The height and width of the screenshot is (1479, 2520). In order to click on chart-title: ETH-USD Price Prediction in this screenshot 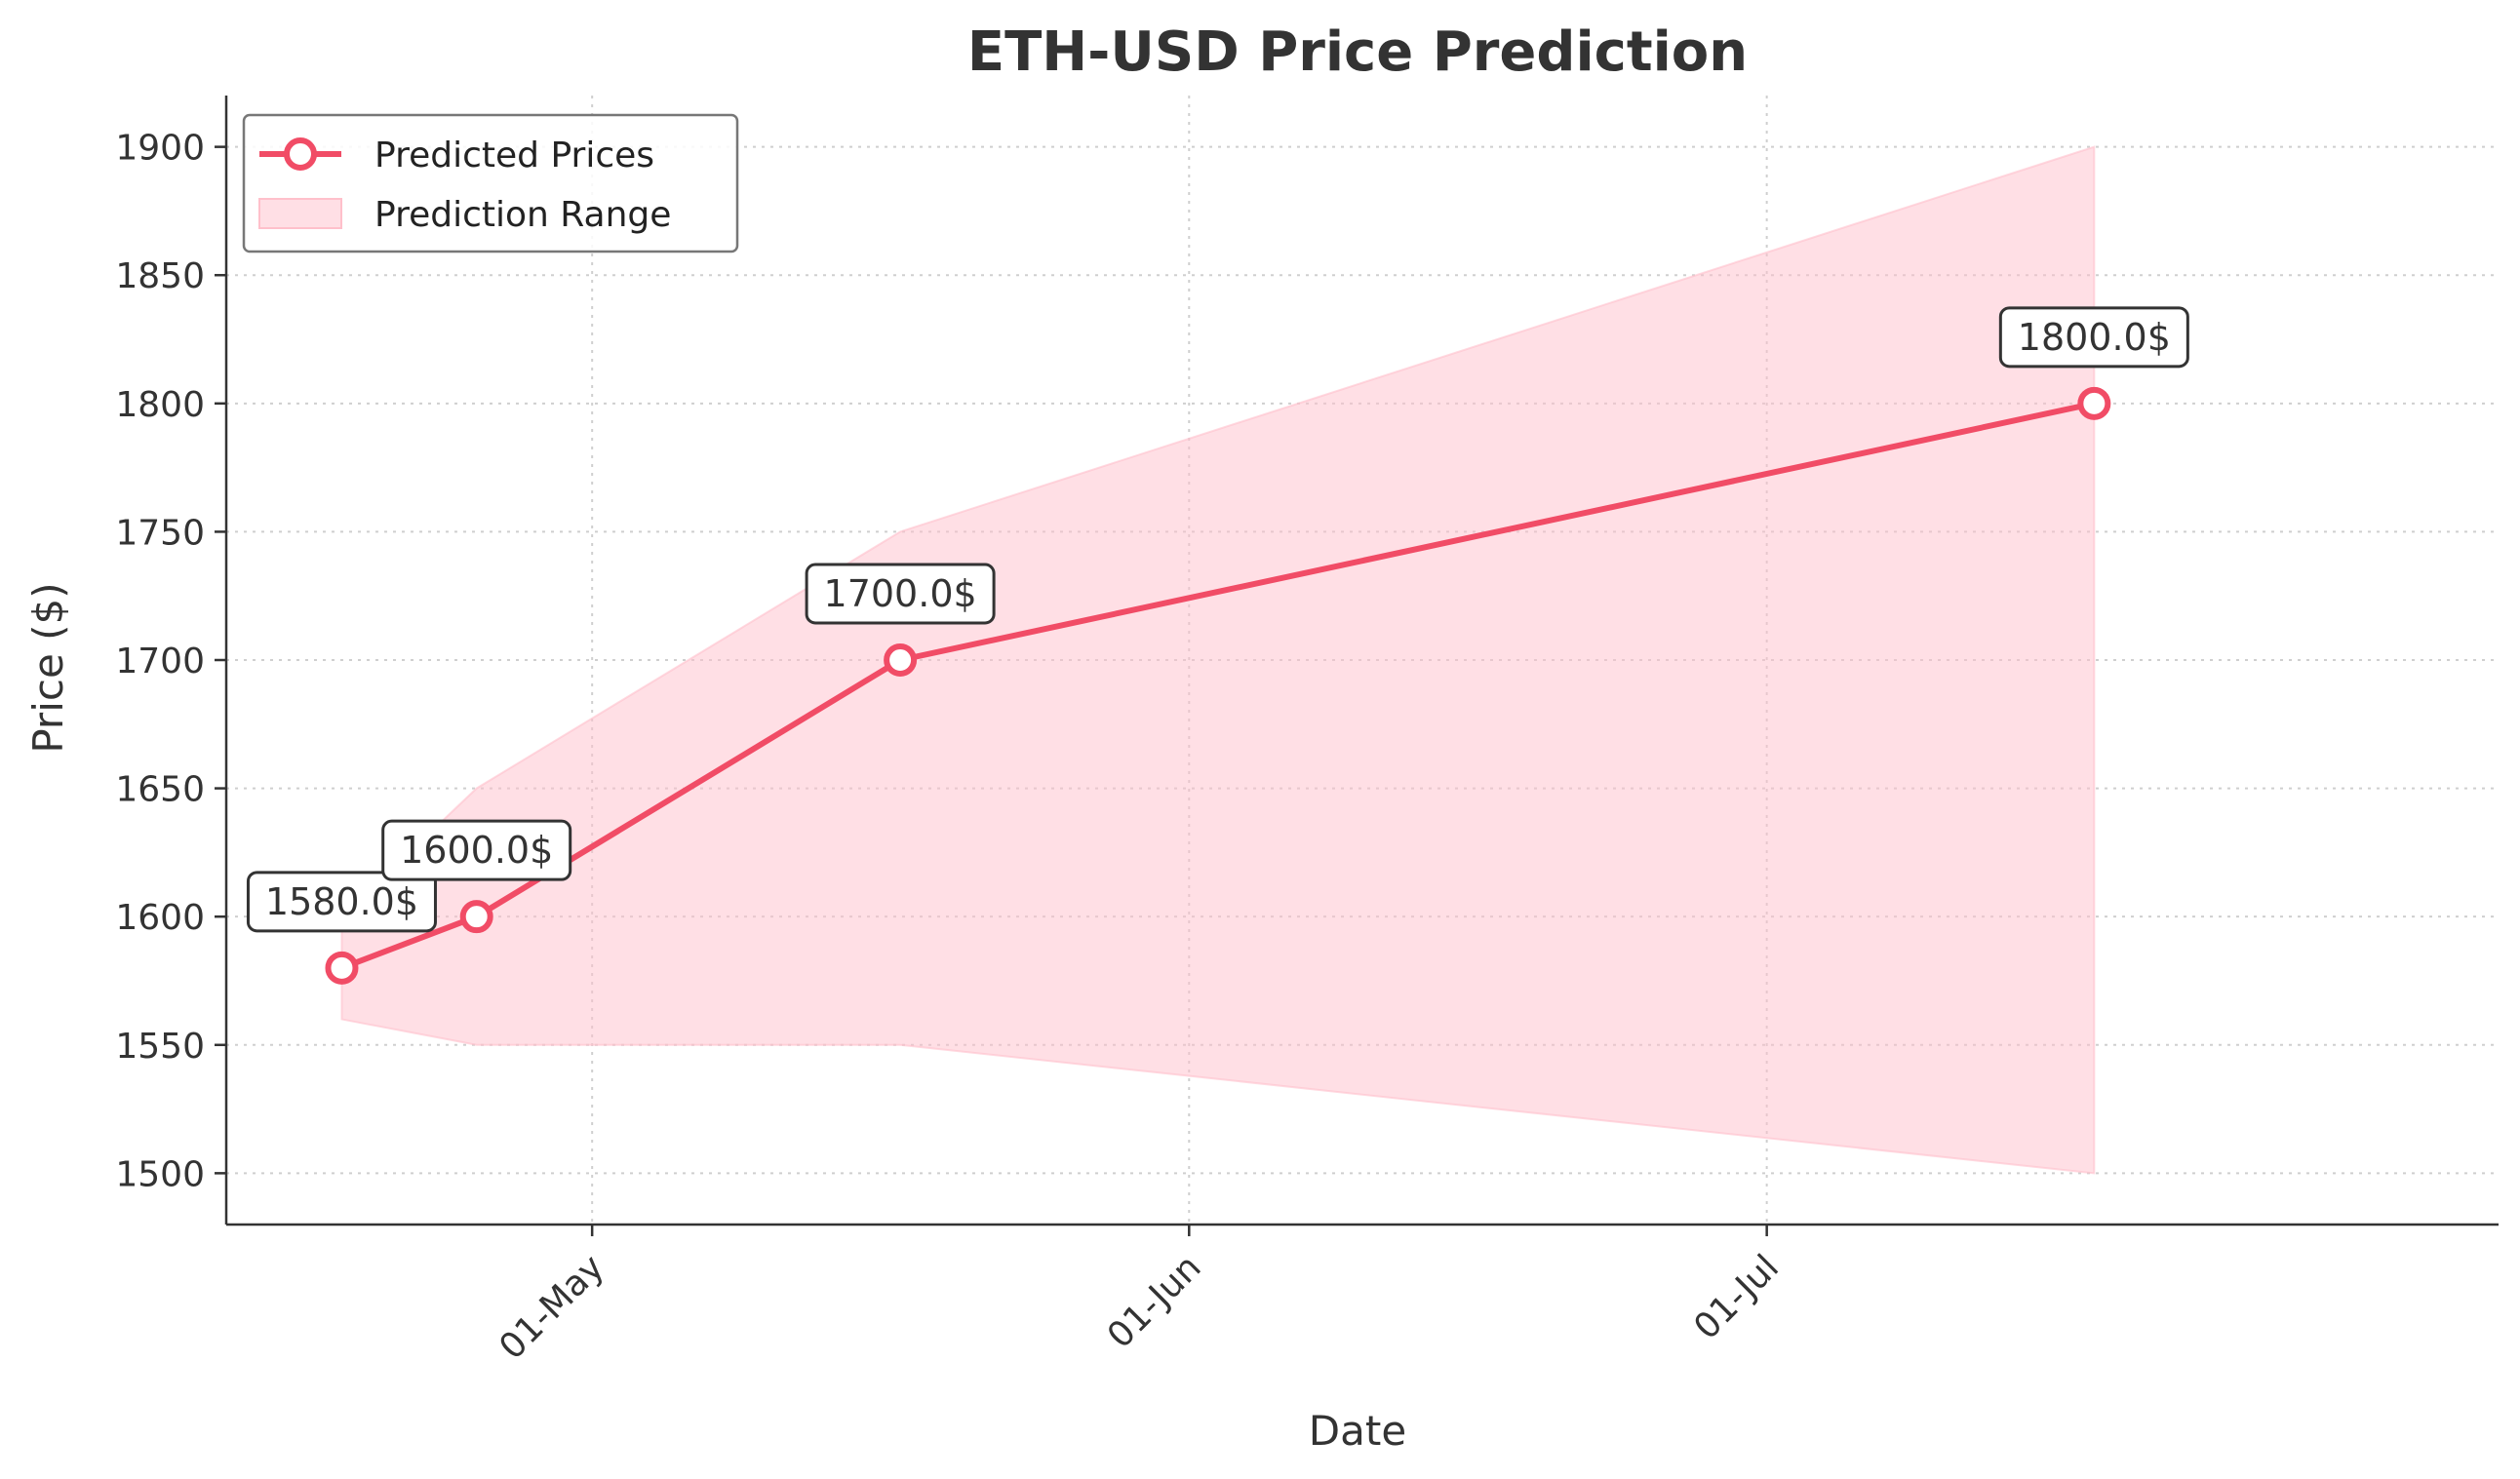, I will do `click(1357, 52)`.